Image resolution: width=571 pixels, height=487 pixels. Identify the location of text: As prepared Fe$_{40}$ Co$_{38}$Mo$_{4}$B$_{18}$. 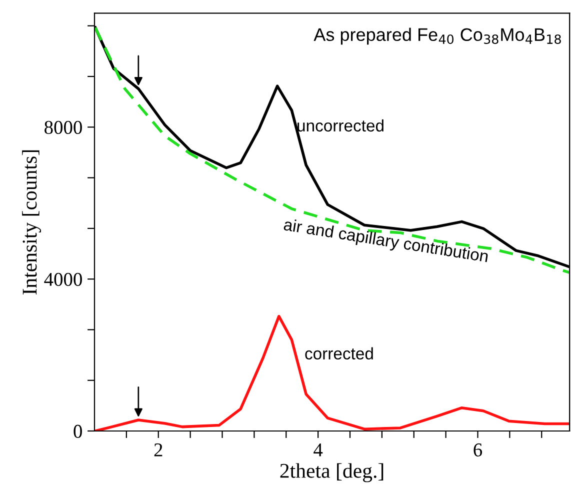
(437, 36).